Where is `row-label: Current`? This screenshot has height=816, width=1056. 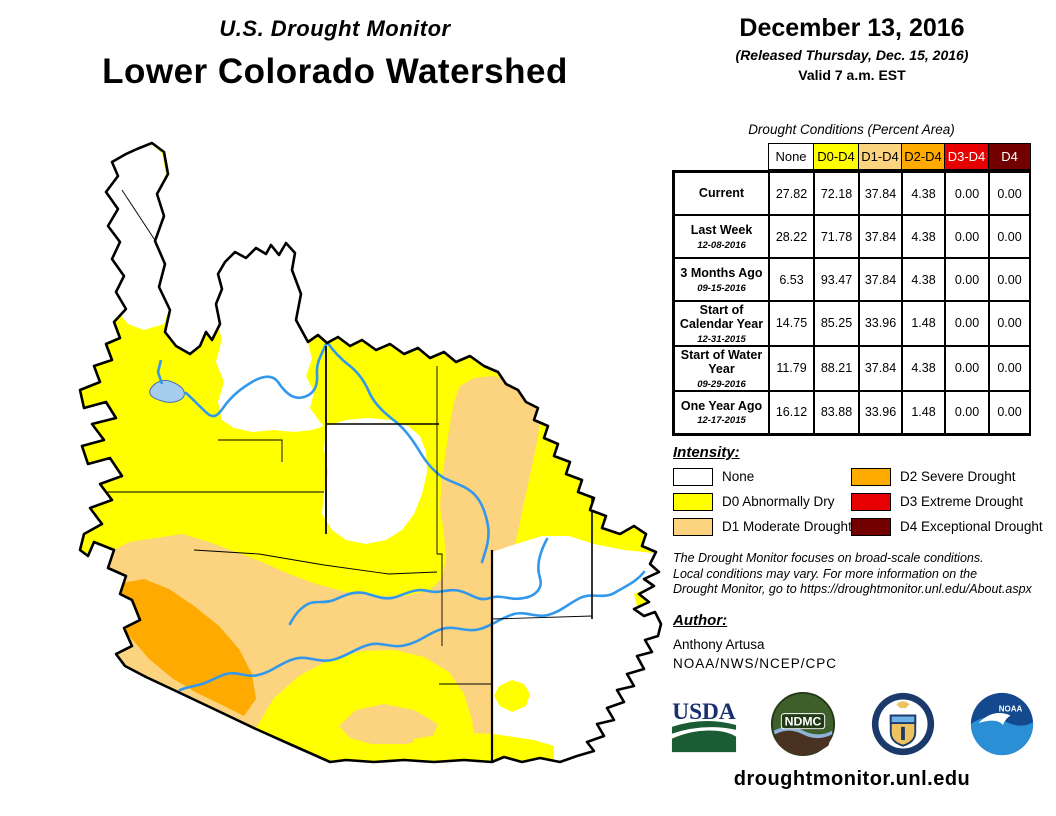 row-label: Current is located at coordinates (721, 193).